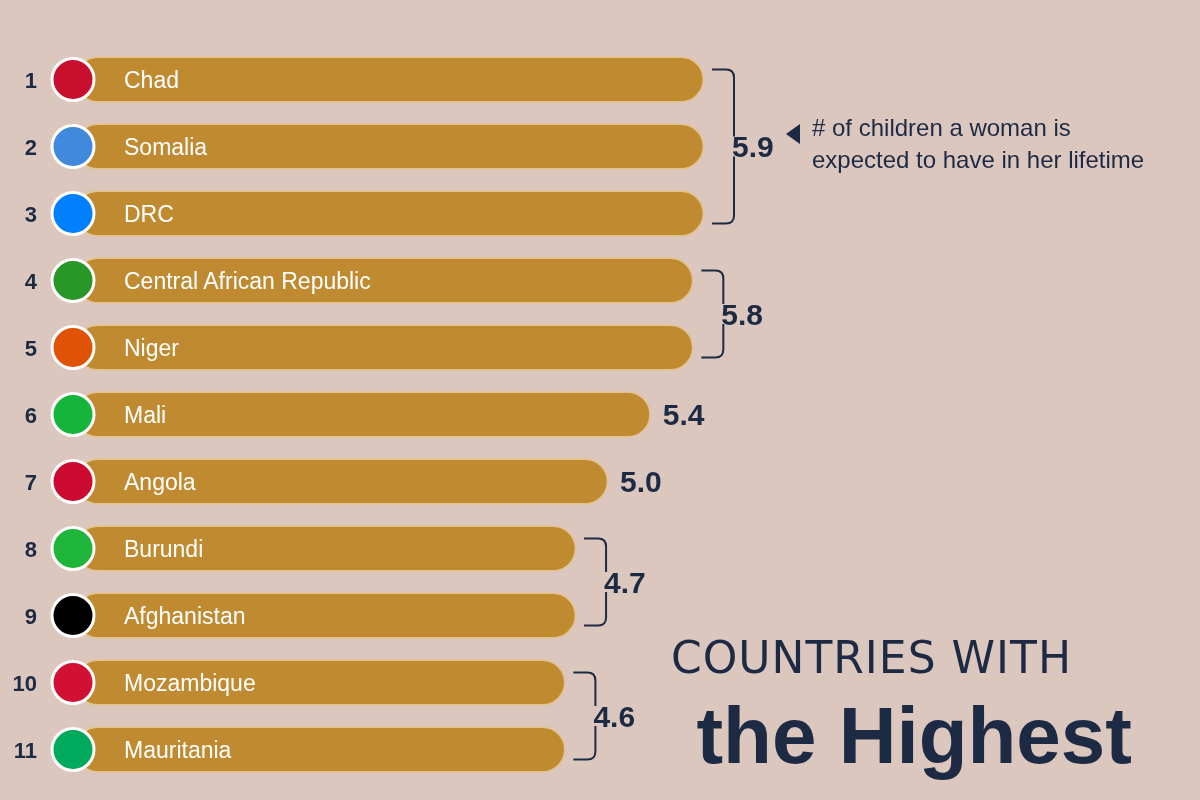 The image size is (1200, 800). Describe the element at coordinates (30, 214) in the screenshot. I see `text: 3` at that location.